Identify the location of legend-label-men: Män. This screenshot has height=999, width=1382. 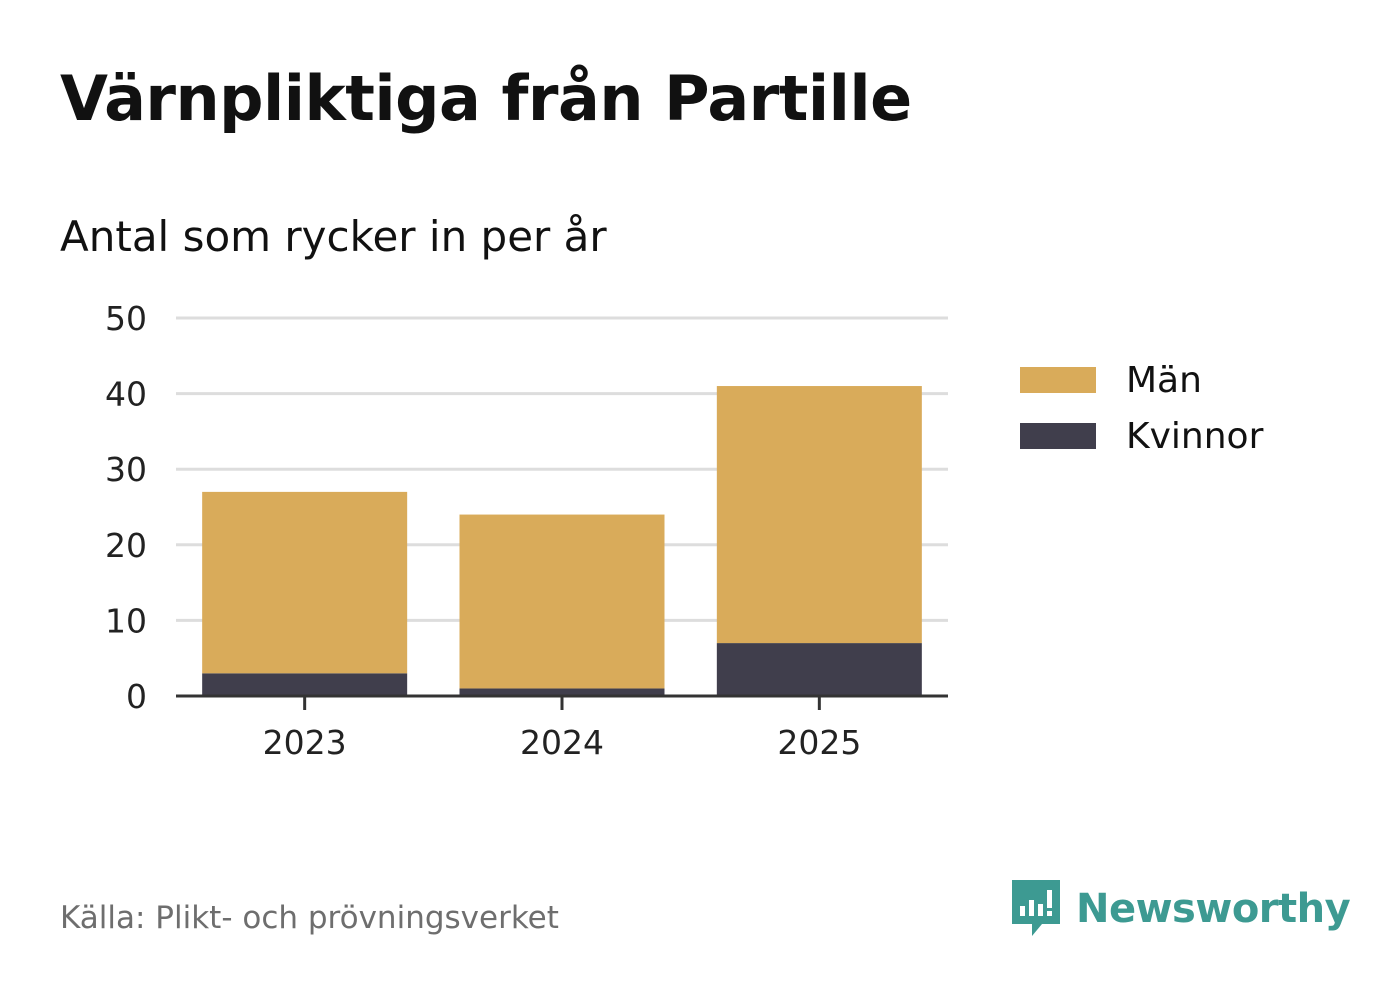
(1164, 380).